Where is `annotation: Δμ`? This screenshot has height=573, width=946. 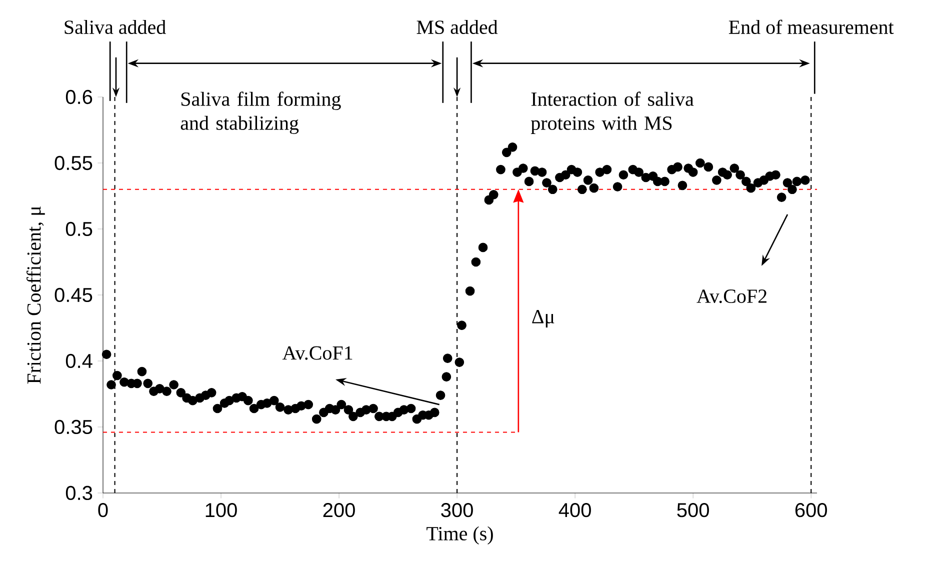 annotation: Δμ is located at coordinates (543, 319).